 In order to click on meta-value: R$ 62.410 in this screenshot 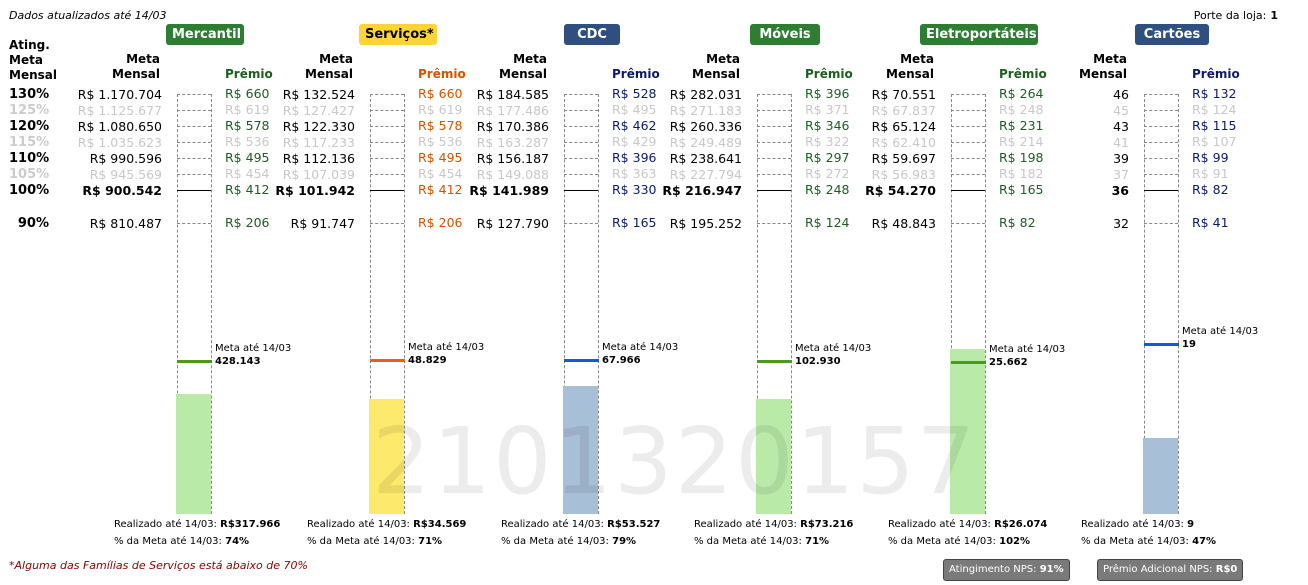, I will do `click(903, 142)`.